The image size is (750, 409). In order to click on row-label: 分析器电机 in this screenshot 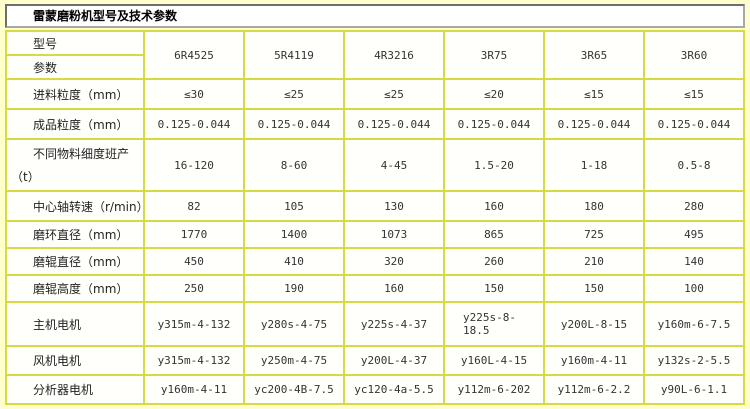, I will do `click(75, 389)`.